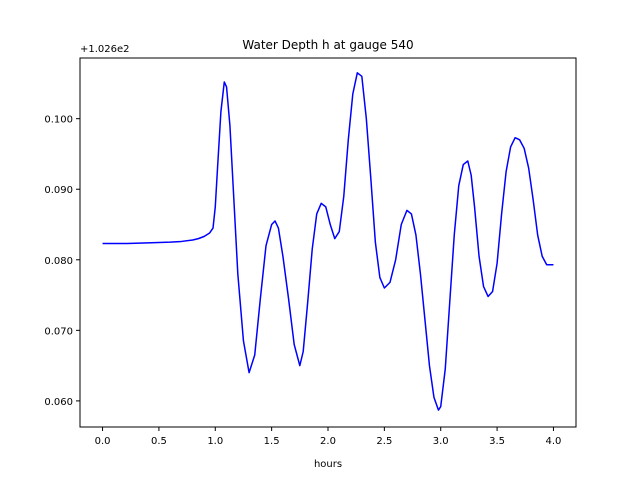 This screenshot has width=640, height=484. Describe the element at coordinates (384, 441) in the screenshot. I see `x-tick-label: 2.5` at that location.